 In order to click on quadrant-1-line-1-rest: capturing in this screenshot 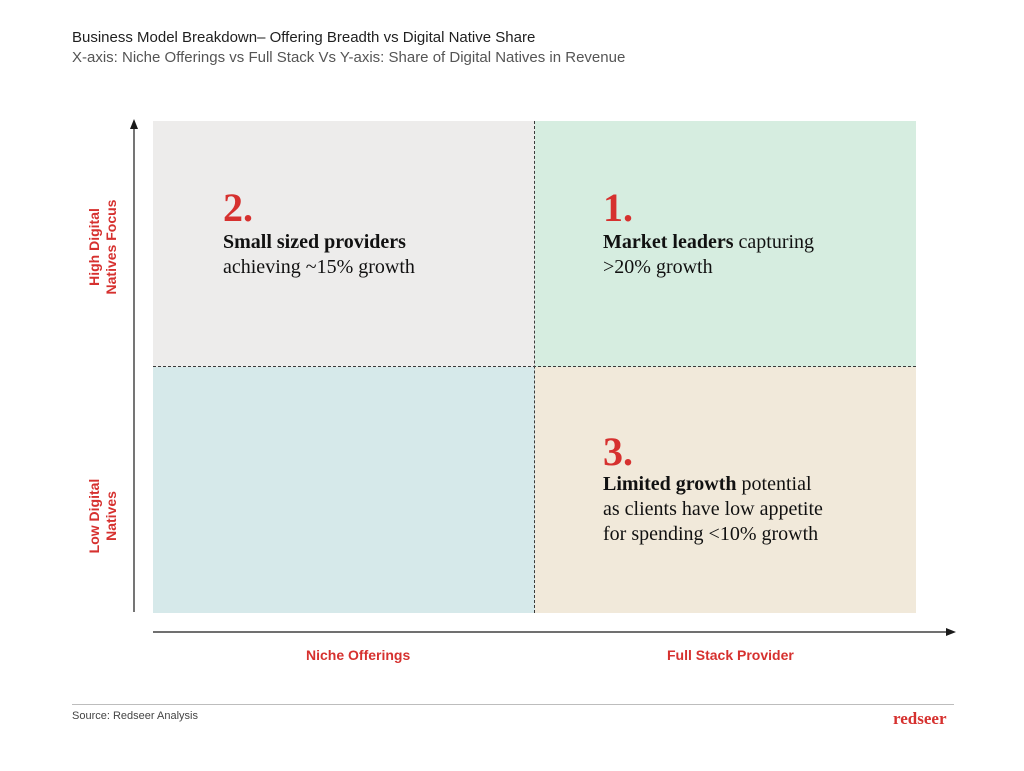, I will do `click(774, 242)`.